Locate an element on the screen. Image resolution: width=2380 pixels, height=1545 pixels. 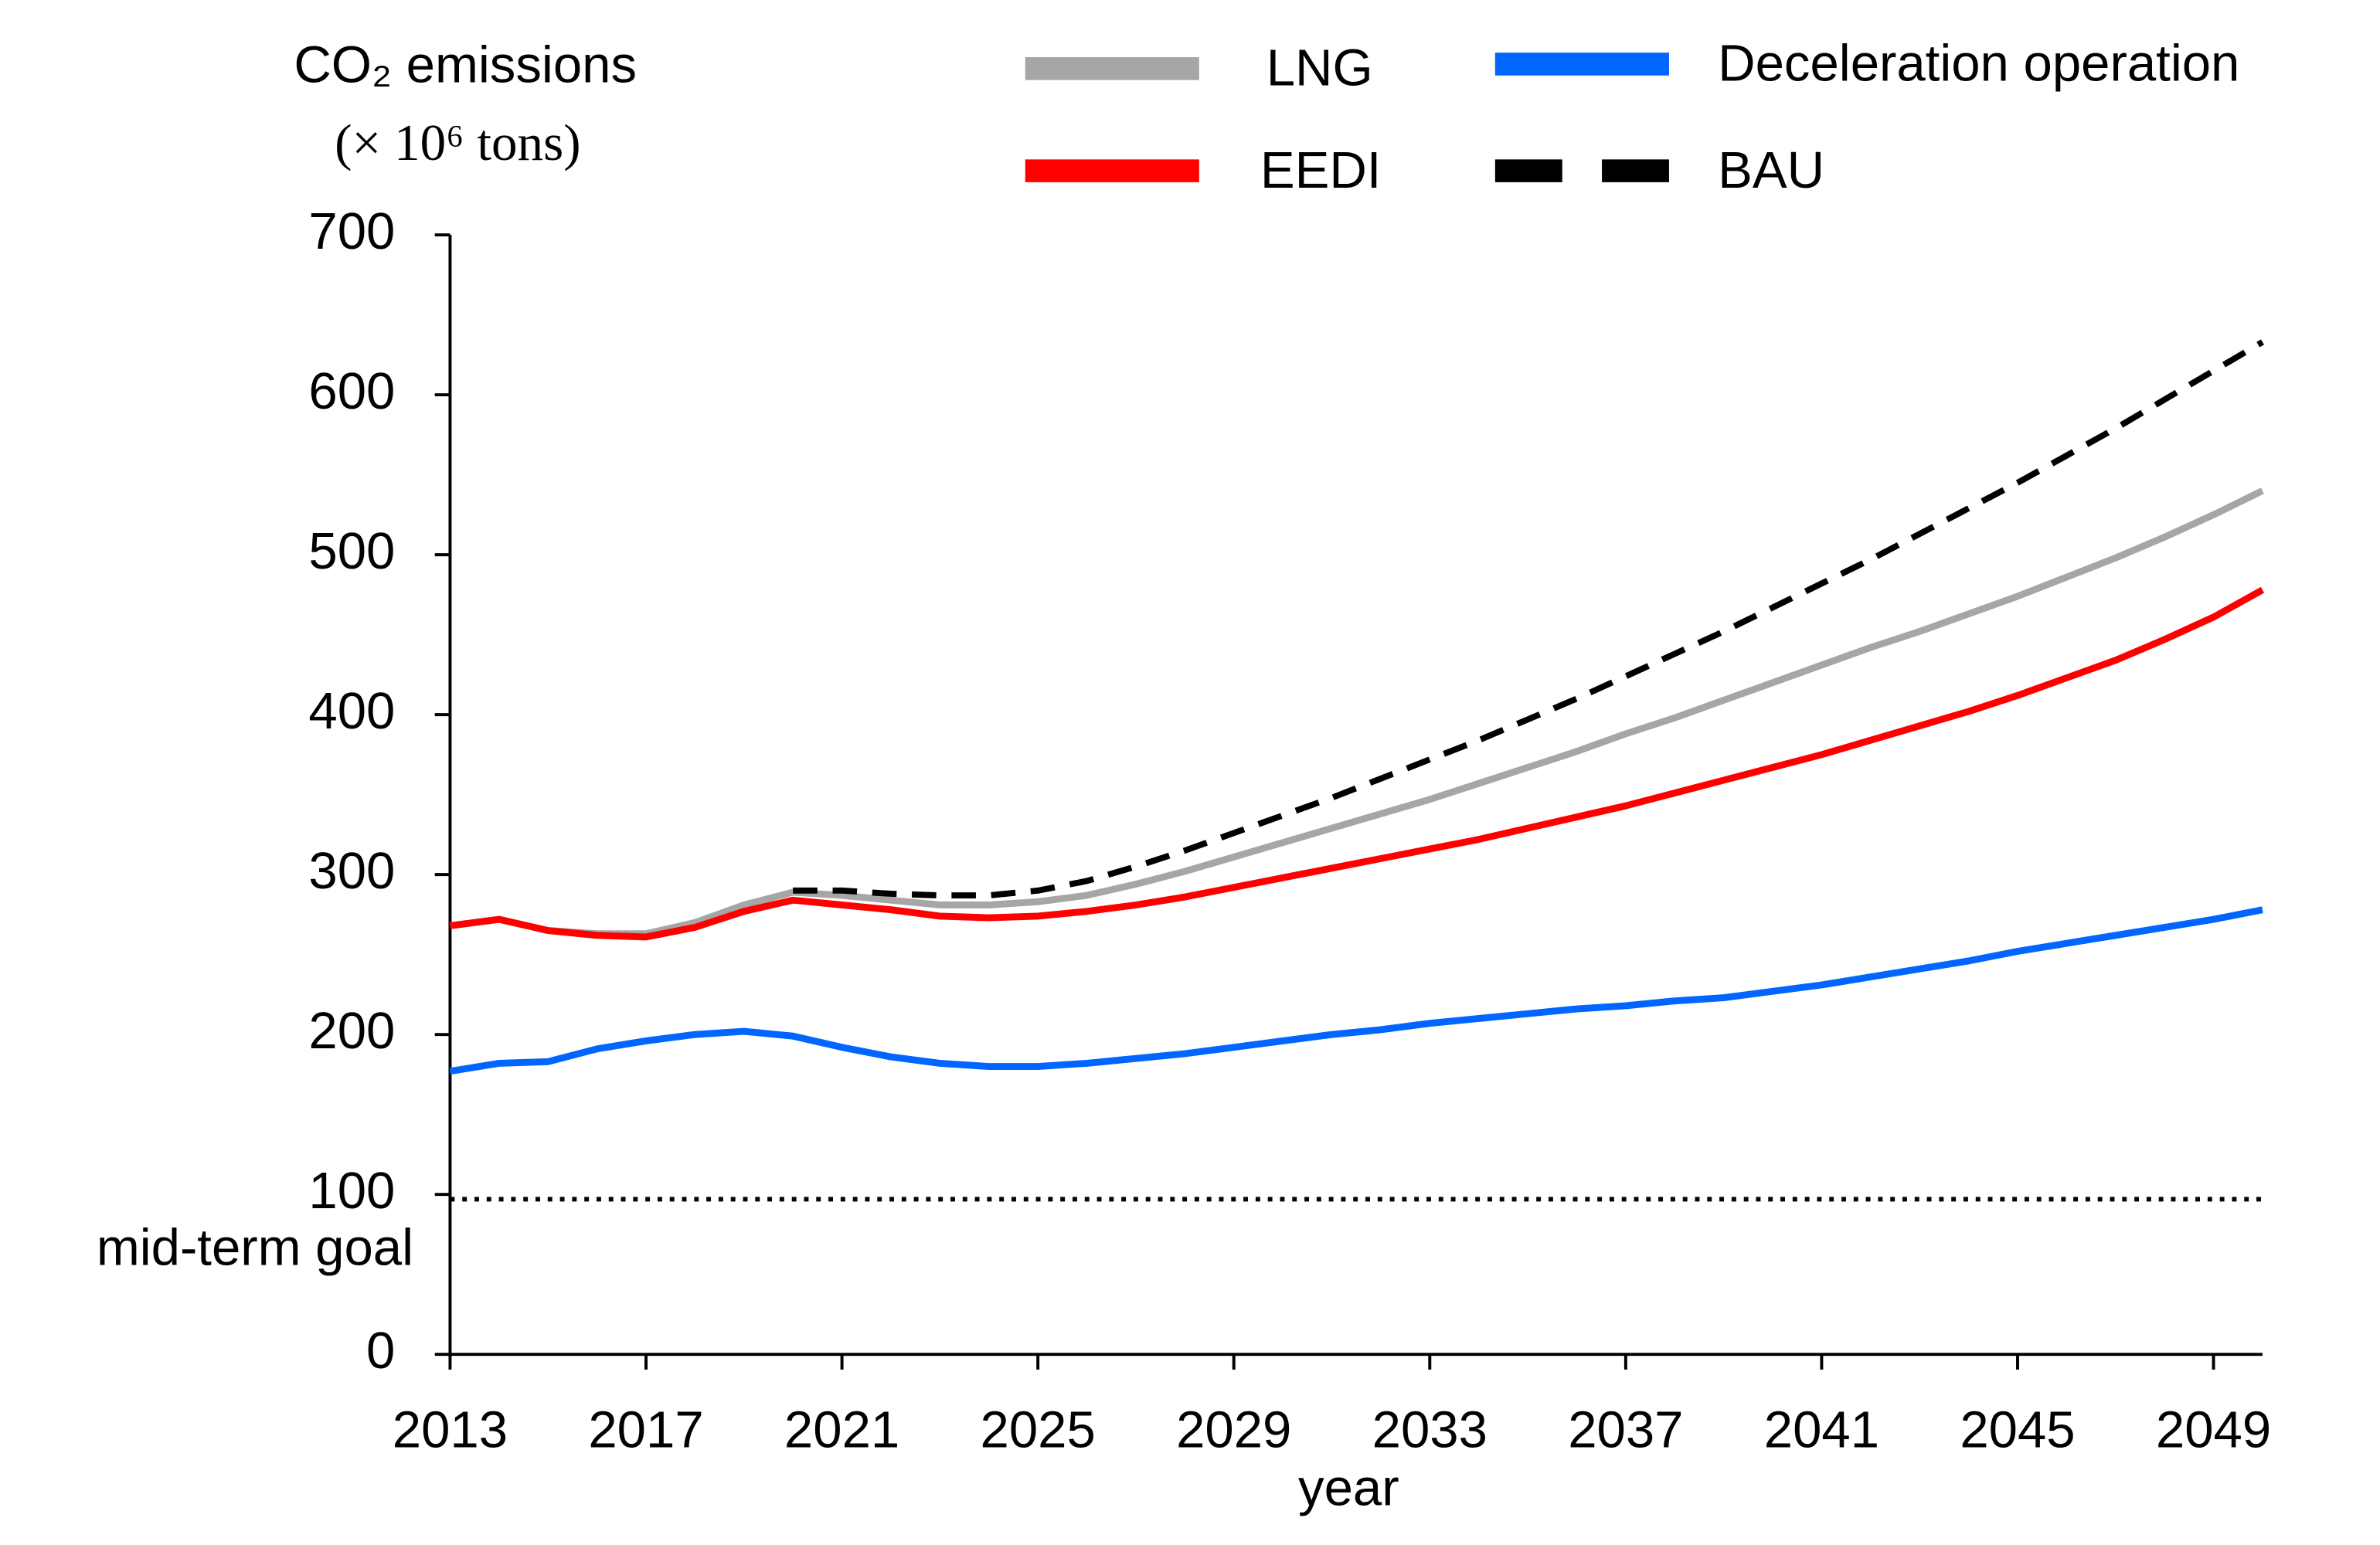
y-axis-unit: (× 10⁶ tons) is located at coordinates (458, 142).